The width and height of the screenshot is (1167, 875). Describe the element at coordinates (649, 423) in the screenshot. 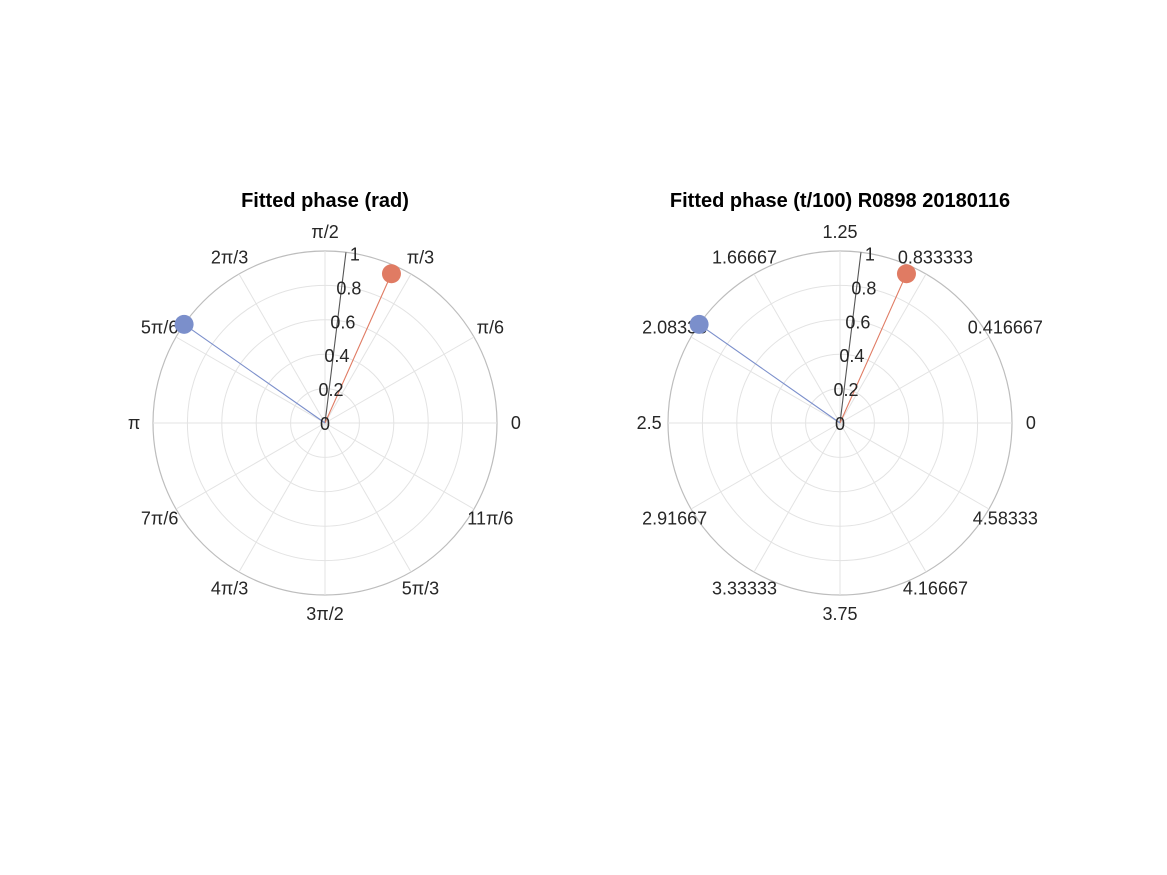

I see `theta-tick-label: 2.5` at that location.